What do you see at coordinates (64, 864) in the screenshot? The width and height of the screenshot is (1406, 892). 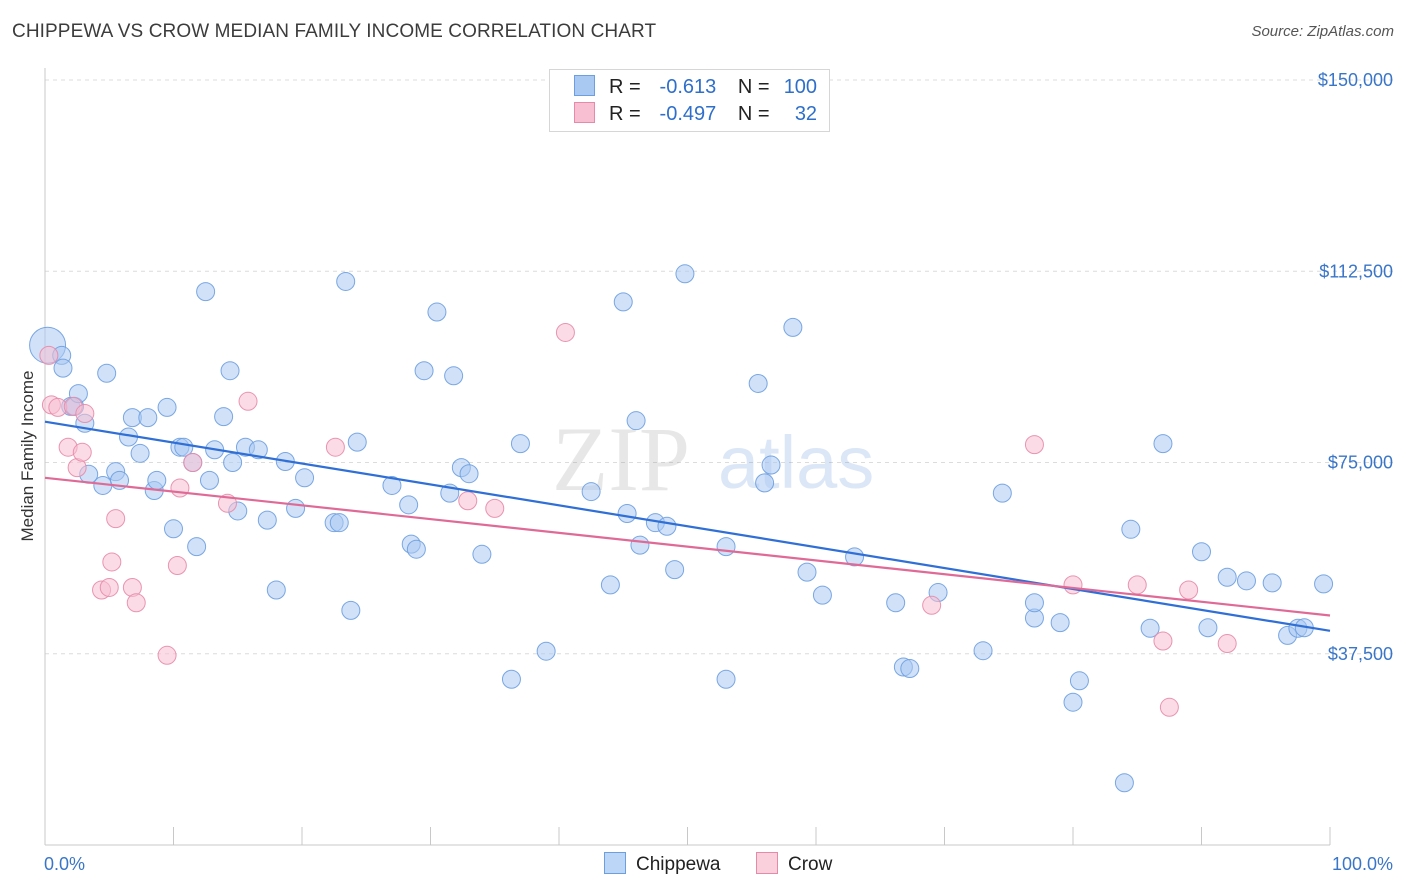 I see `x-tick-label-start: 0.0%` at bounding box center [64, 864].